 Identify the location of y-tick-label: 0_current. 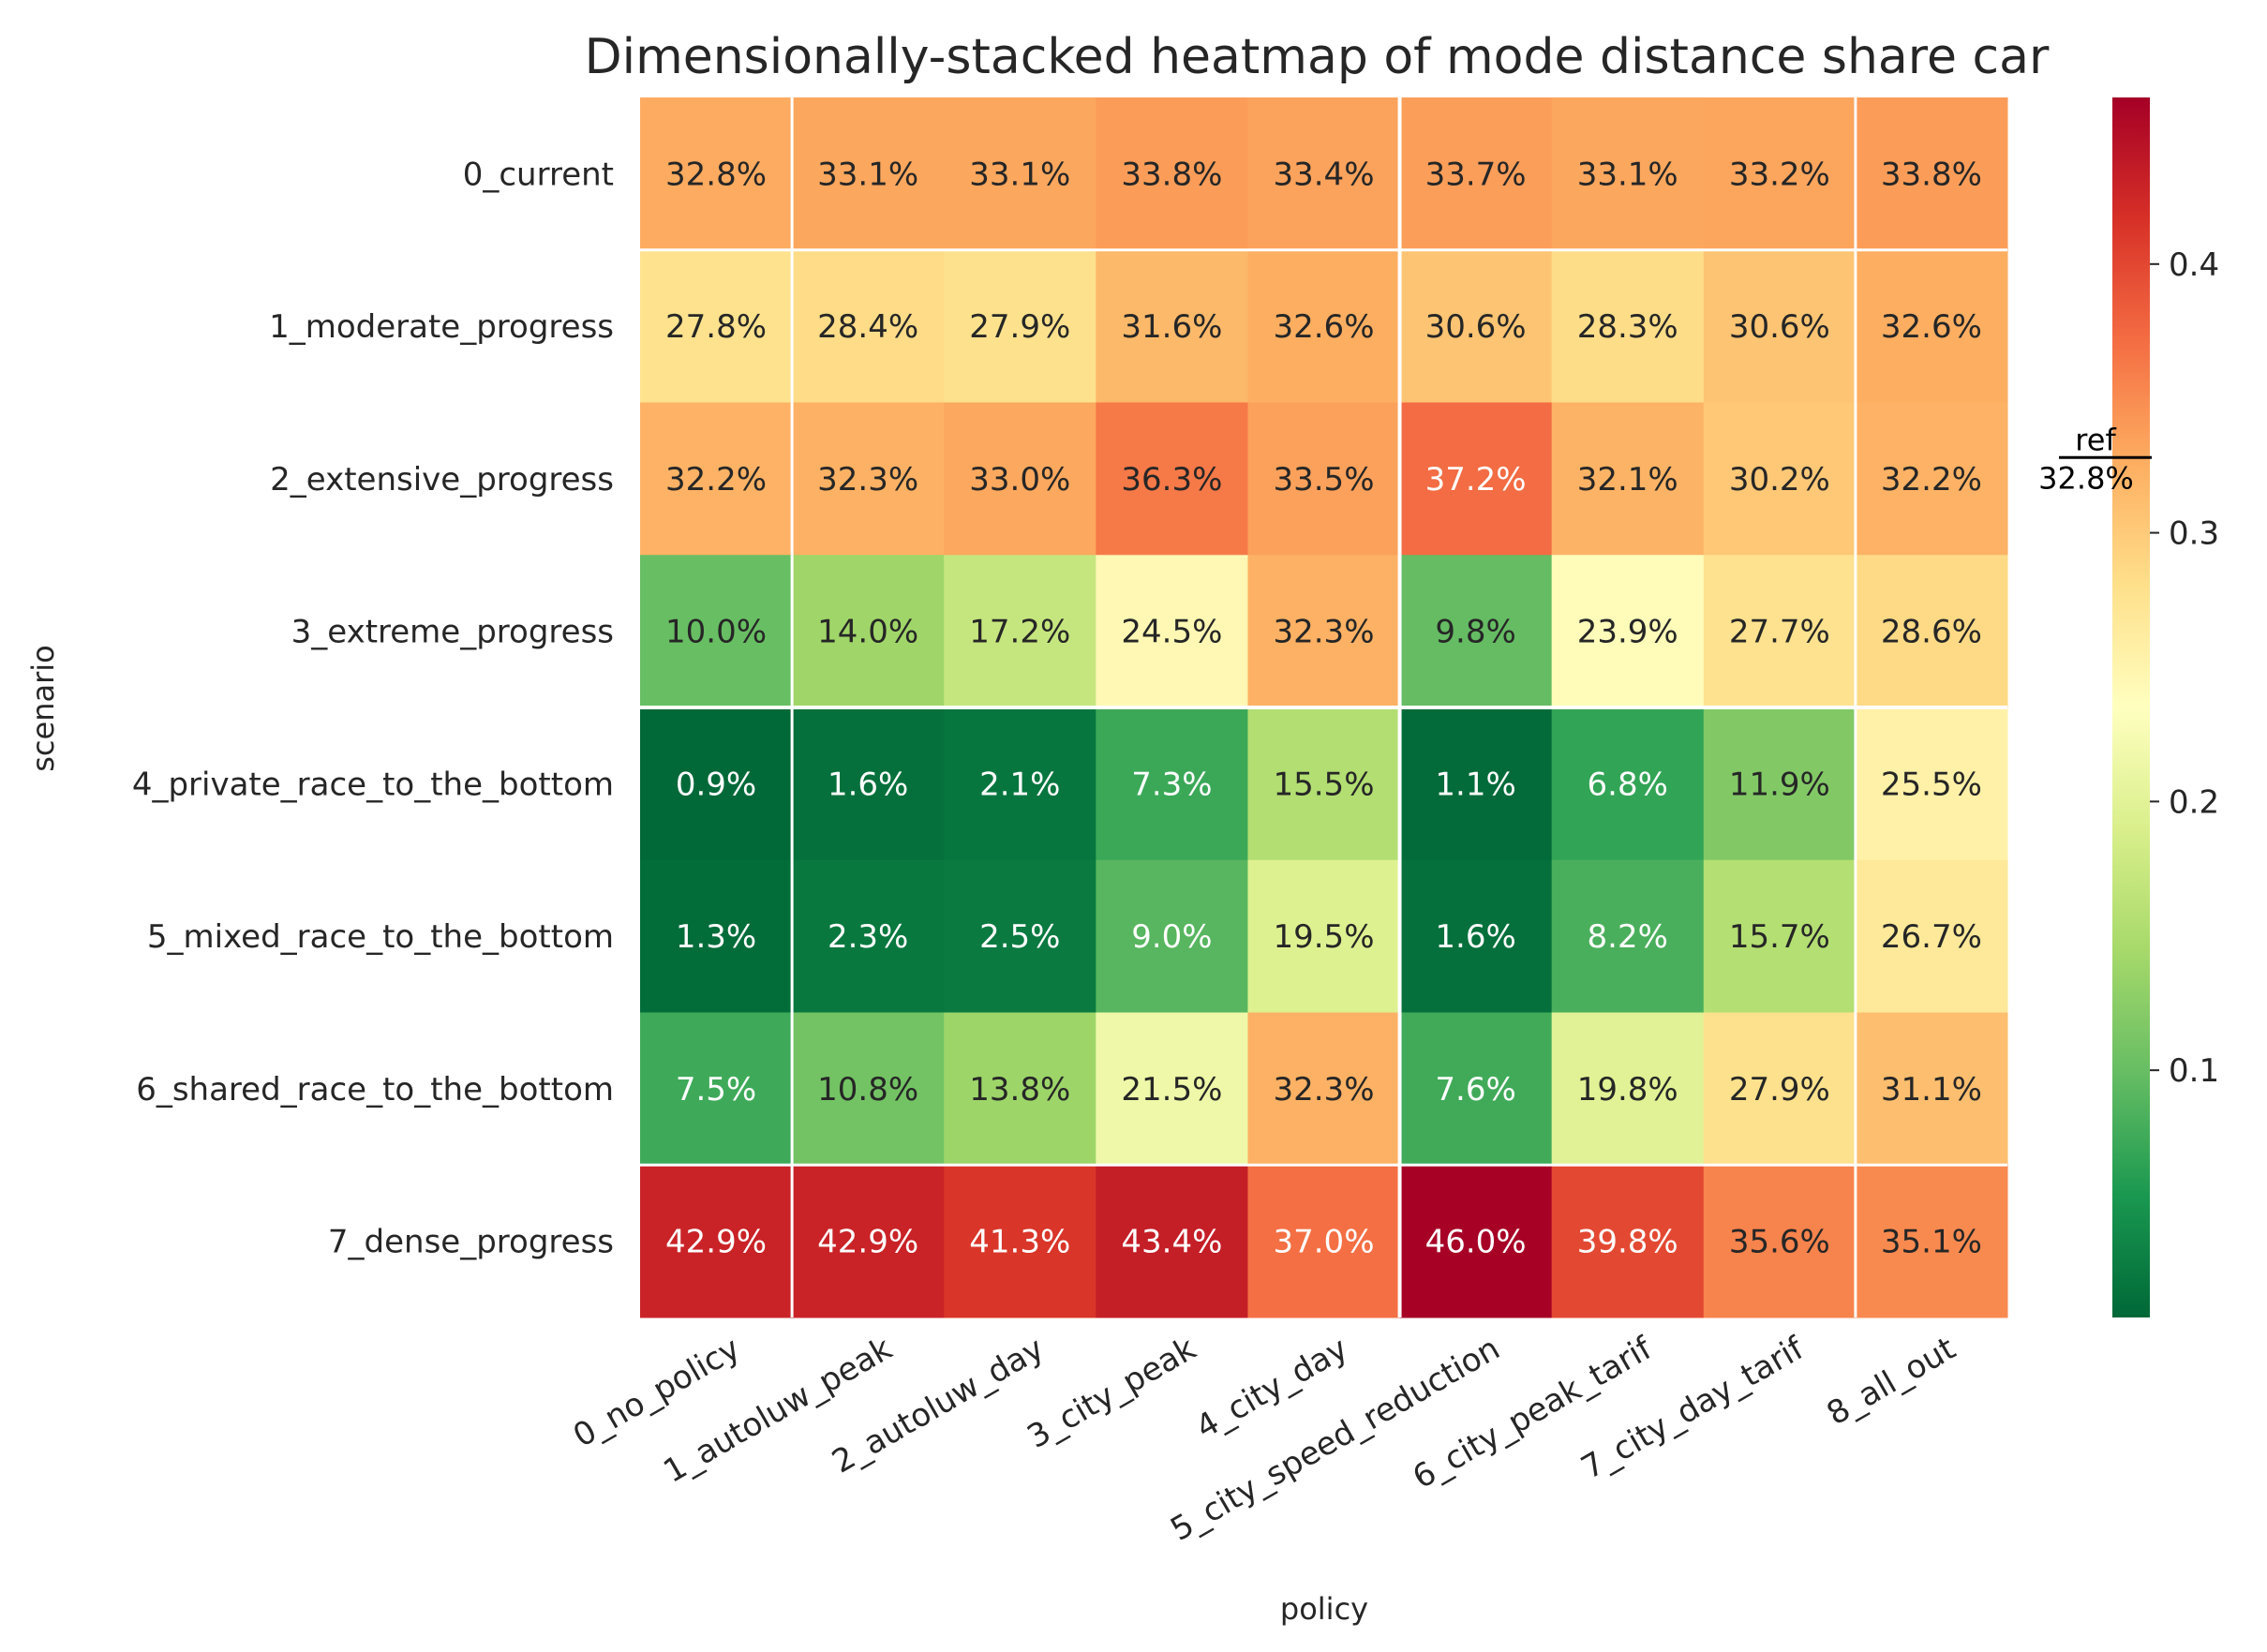
(539, 174).